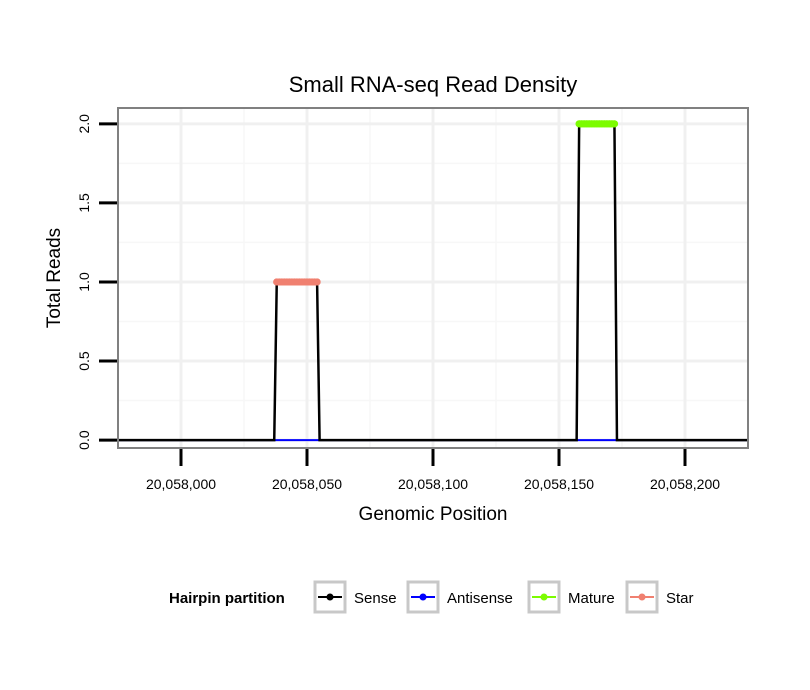 This screenshot has height=690, width=810. What do you see at coordinates (297, 282) in the screenshot?
I see `series-star` at bounding box center [297, 282].